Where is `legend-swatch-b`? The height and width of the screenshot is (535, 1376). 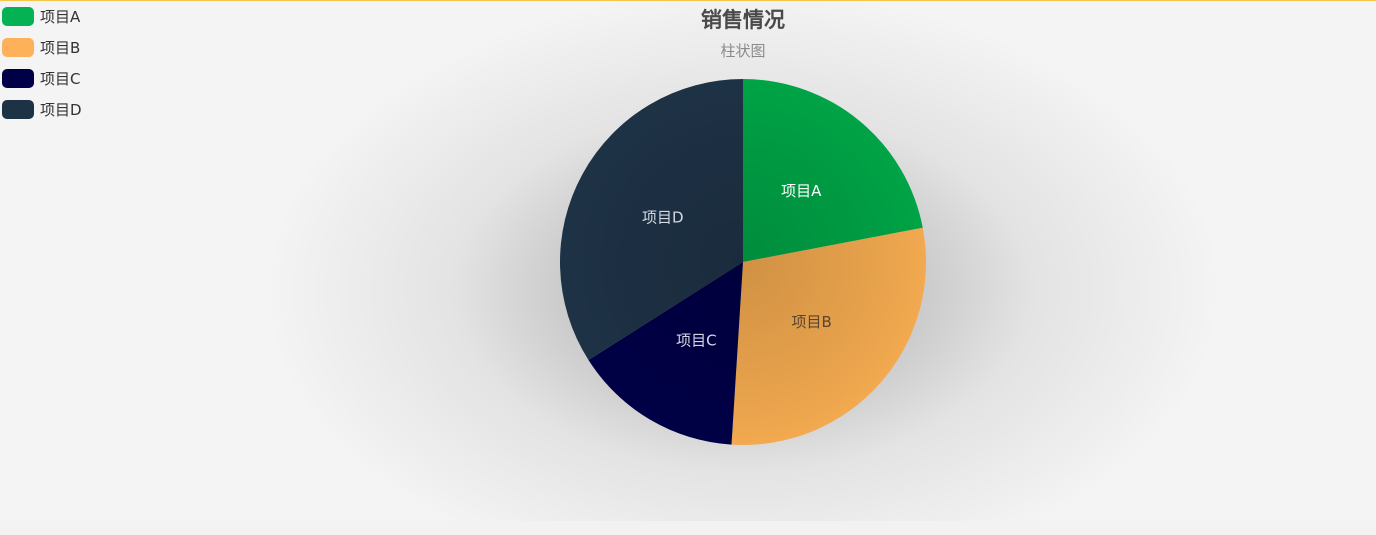 legend-swatch-b is located at coordinates (18, 47).